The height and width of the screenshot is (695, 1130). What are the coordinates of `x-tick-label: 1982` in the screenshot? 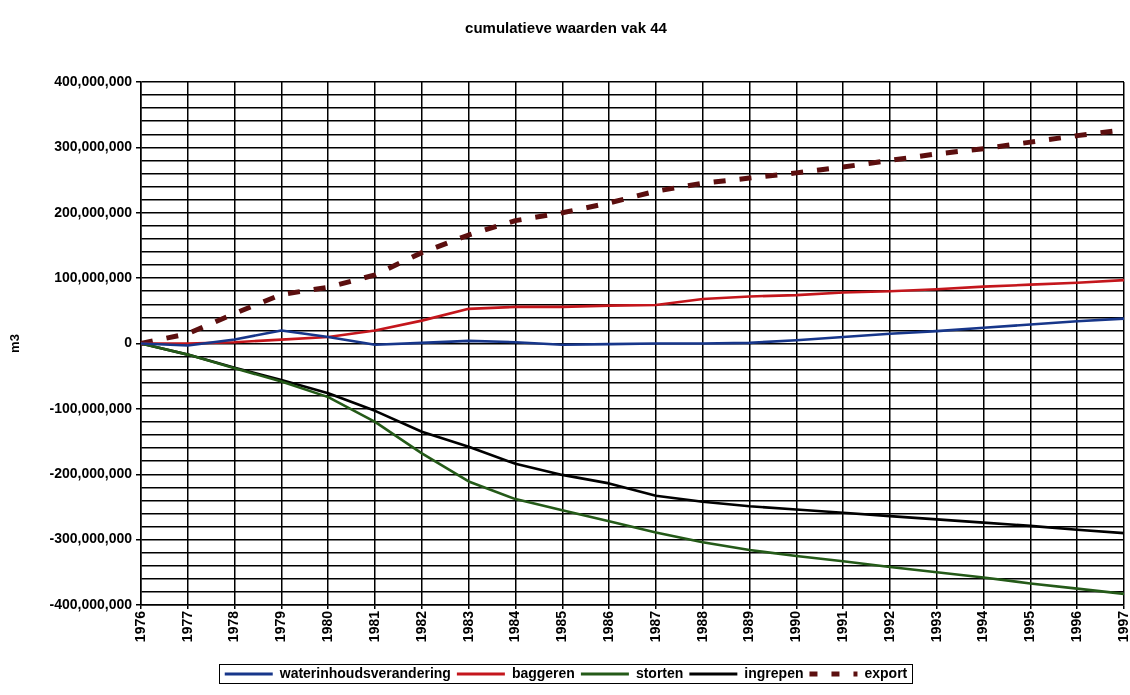 It's located at (420, 626).